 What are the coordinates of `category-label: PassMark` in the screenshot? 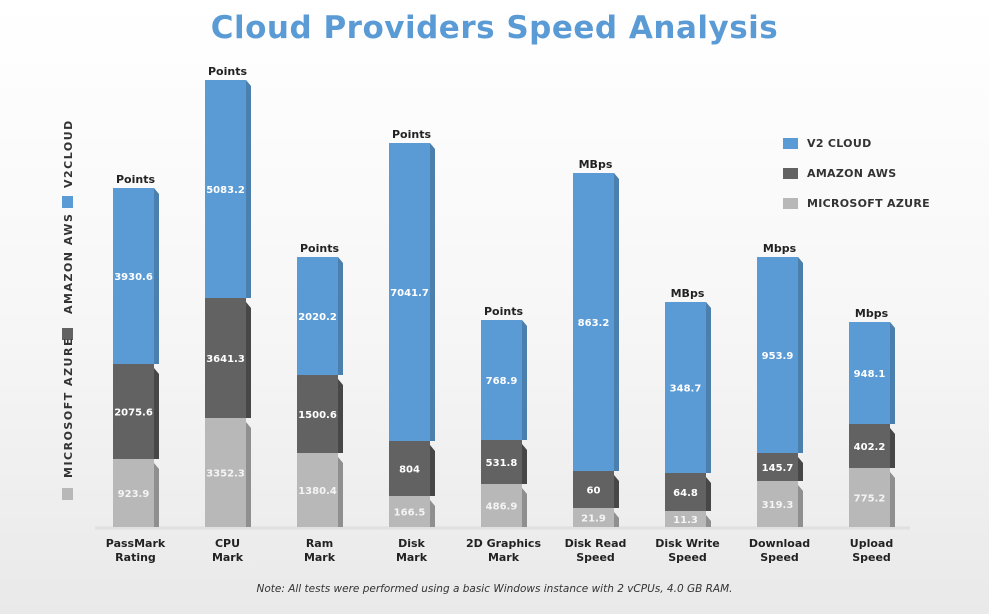 It's located at (136, 543).